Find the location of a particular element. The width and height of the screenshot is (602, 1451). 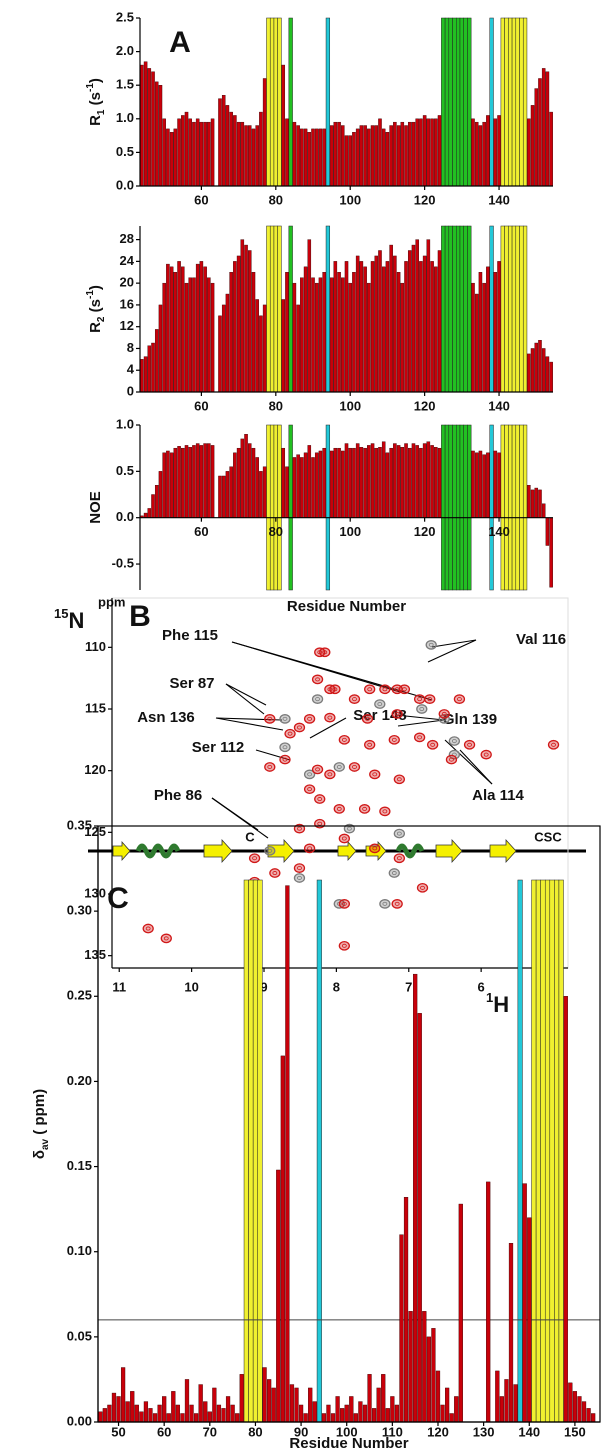

y-tick-label: 1.0 is located at coordinates (125, 117).